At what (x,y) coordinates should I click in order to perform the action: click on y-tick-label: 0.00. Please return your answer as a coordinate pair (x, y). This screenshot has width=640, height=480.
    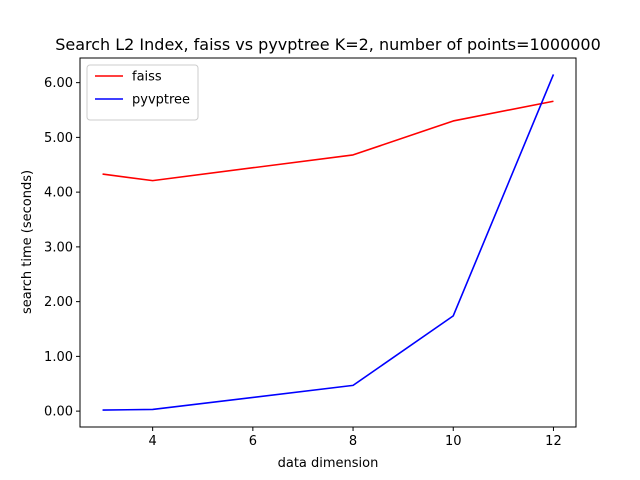
    Looking at the image, I should click on (58, 412).